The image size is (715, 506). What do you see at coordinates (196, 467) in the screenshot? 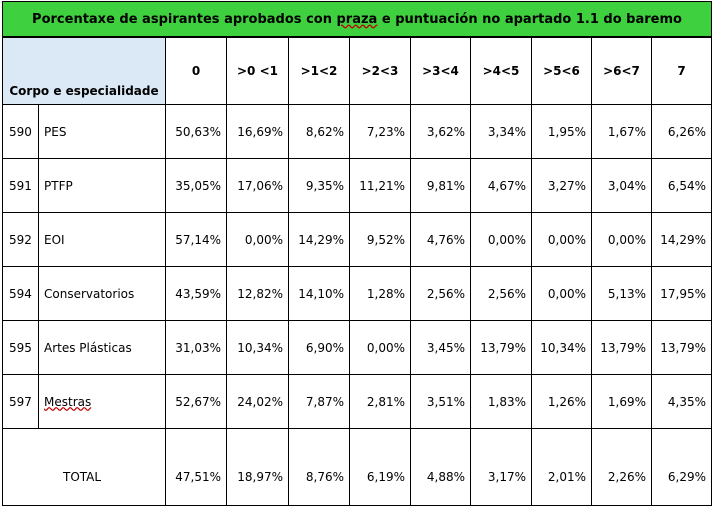
I see `total-cell: 47,51%` at bounding box center [196, 467].